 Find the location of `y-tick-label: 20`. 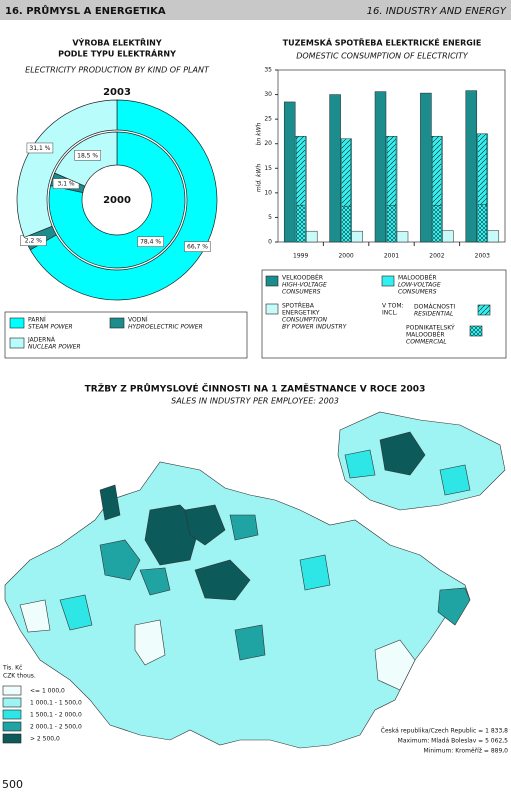

y-tick-label: 20 is located at coordinates (268, 143).